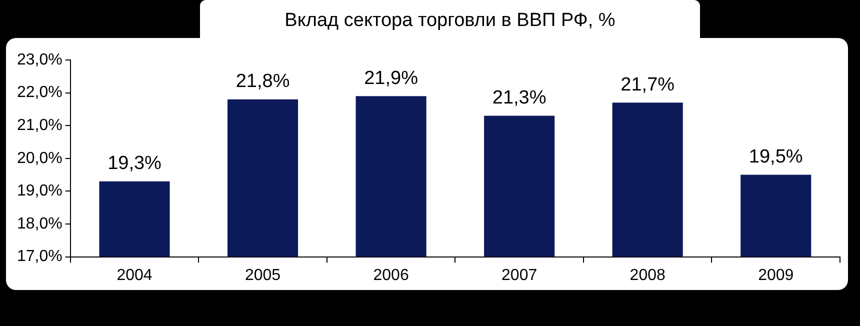 Image resolution: width=860 pixels, height=326 pixels. What do you see at coordinates (776, 275) in the screenshot?
I see `x-tick-label: 2009` at bounding box center [776, 275].